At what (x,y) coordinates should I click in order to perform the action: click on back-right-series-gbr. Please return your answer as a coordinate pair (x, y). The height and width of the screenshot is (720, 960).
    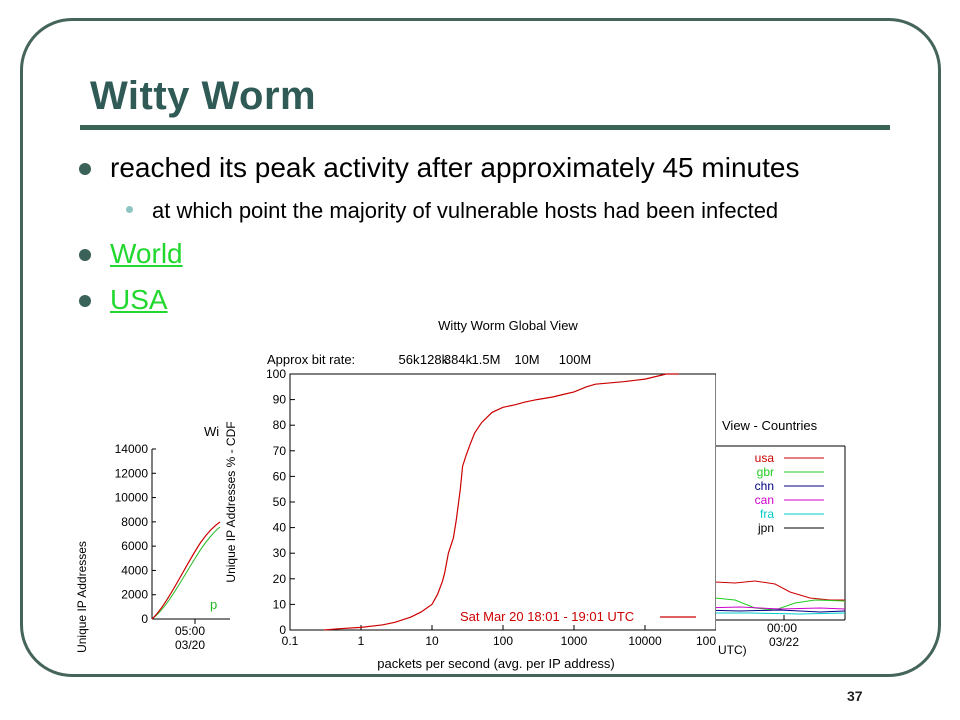
    Looking at the image, I should click on (773, 604).